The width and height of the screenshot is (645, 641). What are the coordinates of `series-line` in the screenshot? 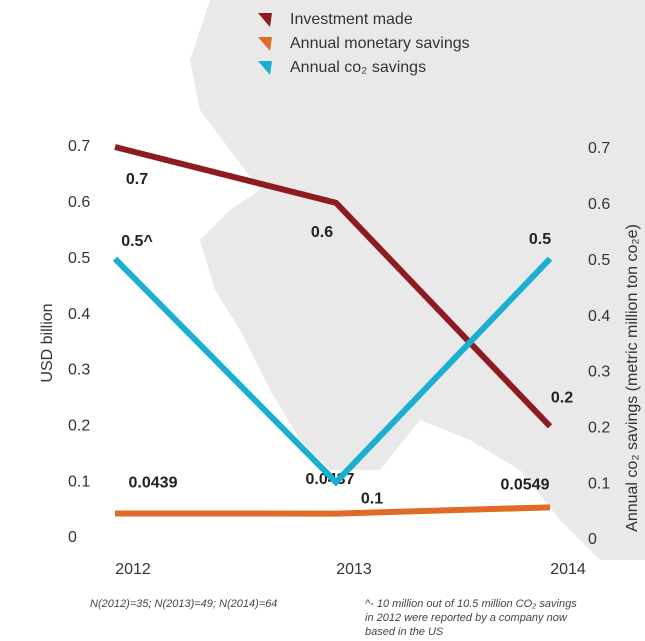 It's located at (332, 510).